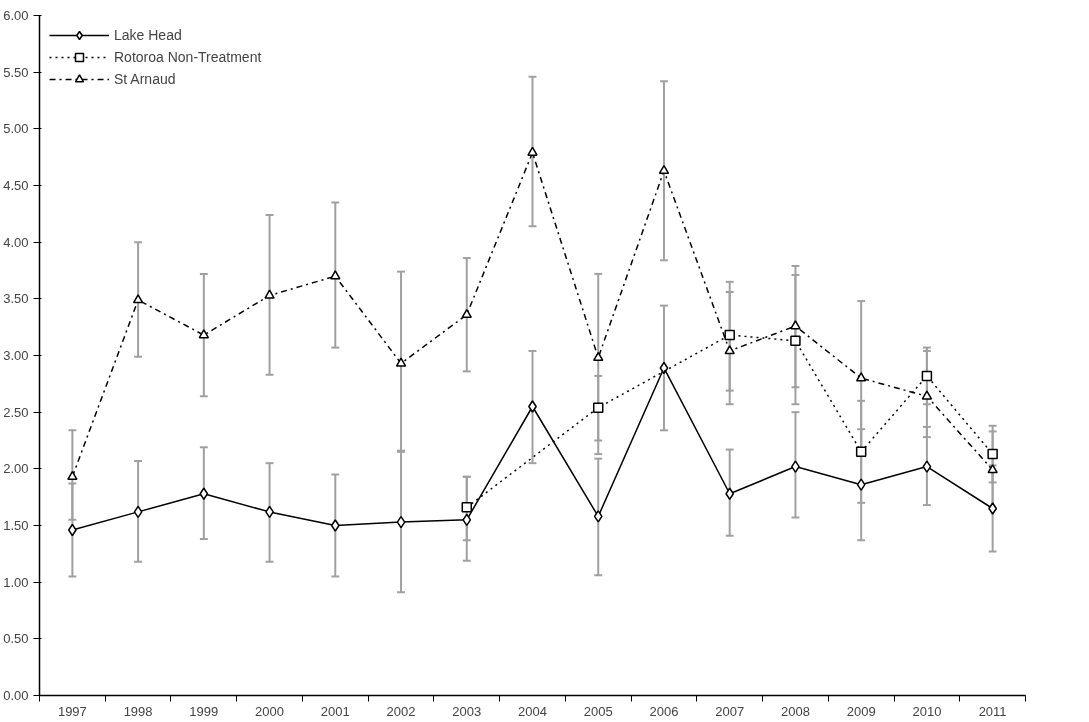 Image resolution: width=1089 pixels, height=722 pixels. I want to click on x-tick-label: 1998, so click(138, 711).